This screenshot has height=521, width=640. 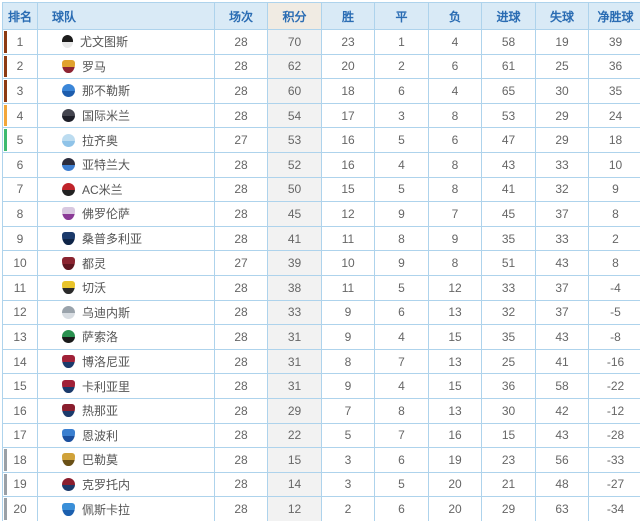 I want to click on points-cell: 38, so click(x=294, y=287).